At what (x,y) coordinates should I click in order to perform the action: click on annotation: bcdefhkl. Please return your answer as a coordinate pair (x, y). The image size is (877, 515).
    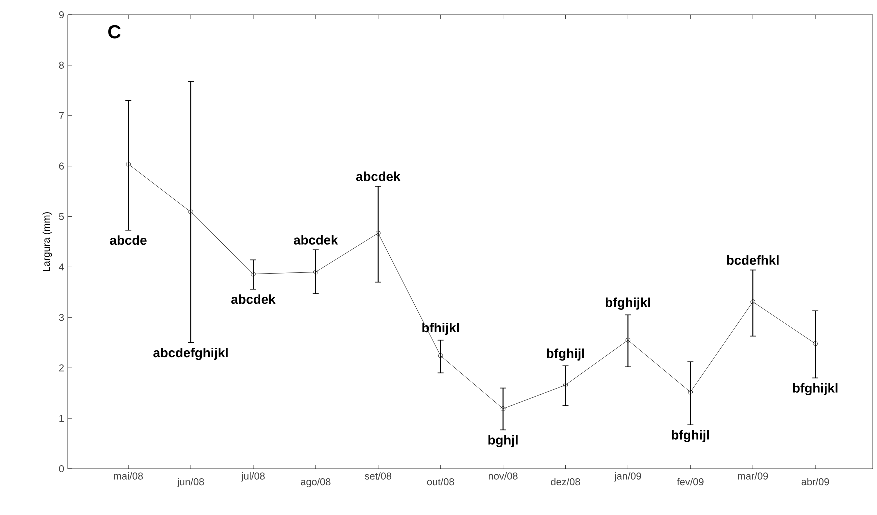
    Looking at the image, I should click on (753, 261).